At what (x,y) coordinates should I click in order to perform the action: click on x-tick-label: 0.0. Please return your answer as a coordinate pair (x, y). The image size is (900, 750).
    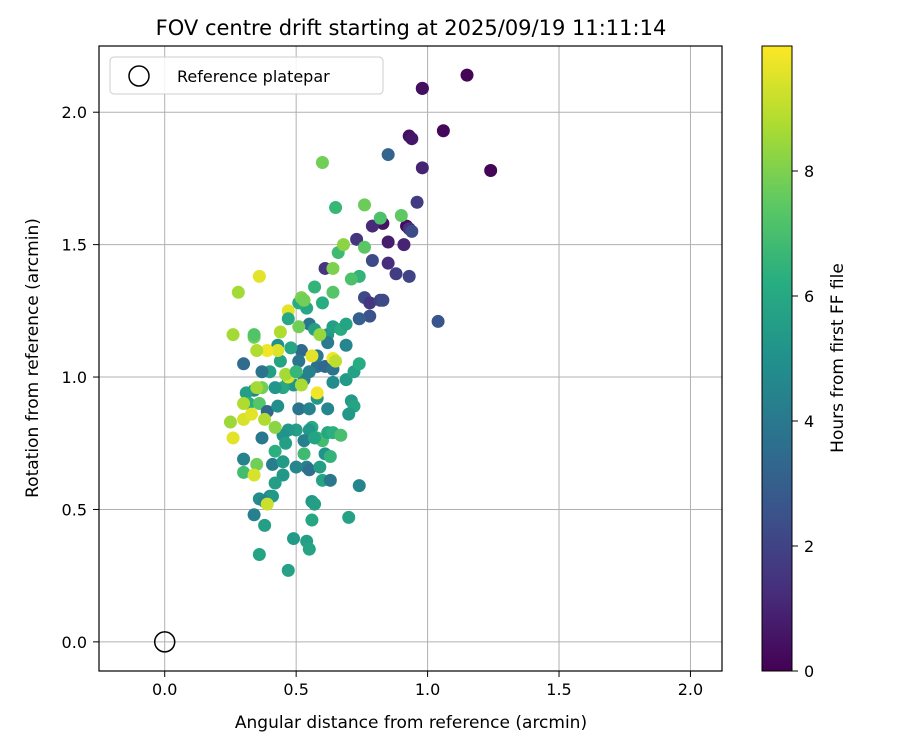
    Looking at the image, I should click on (164, 689).